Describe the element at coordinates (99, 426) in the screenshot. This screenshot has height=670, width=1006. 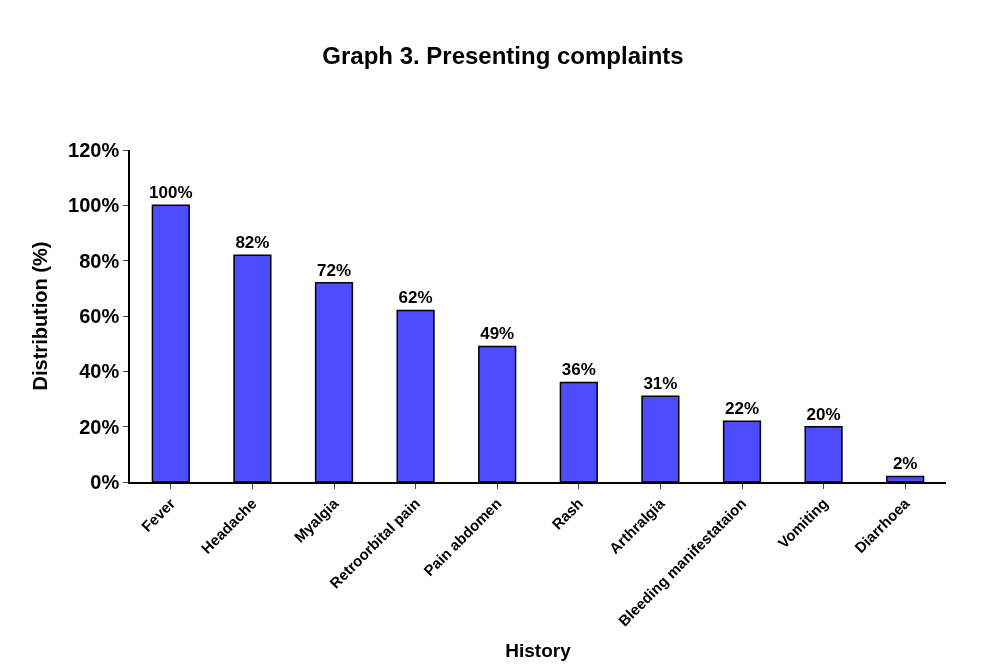
I see `y-tick-label: 20%` at that location.